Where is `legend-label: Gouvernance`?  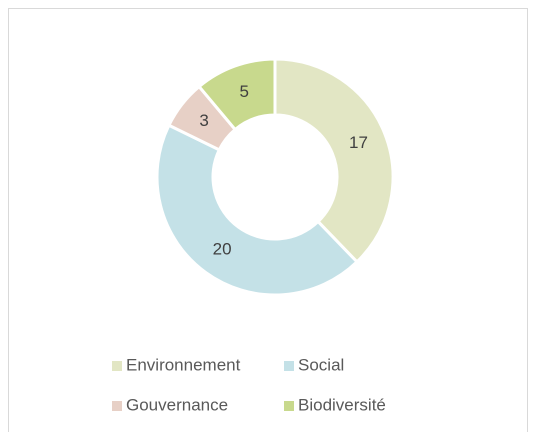
legend-label: Gouvernance is located at coordinates (177, 404).